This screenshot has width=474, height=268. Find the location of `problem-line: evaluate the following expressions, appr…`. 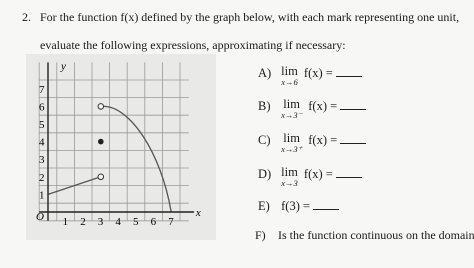

problem-line: evaluate the following expressions, appr… is located at coordinates (193, 45).